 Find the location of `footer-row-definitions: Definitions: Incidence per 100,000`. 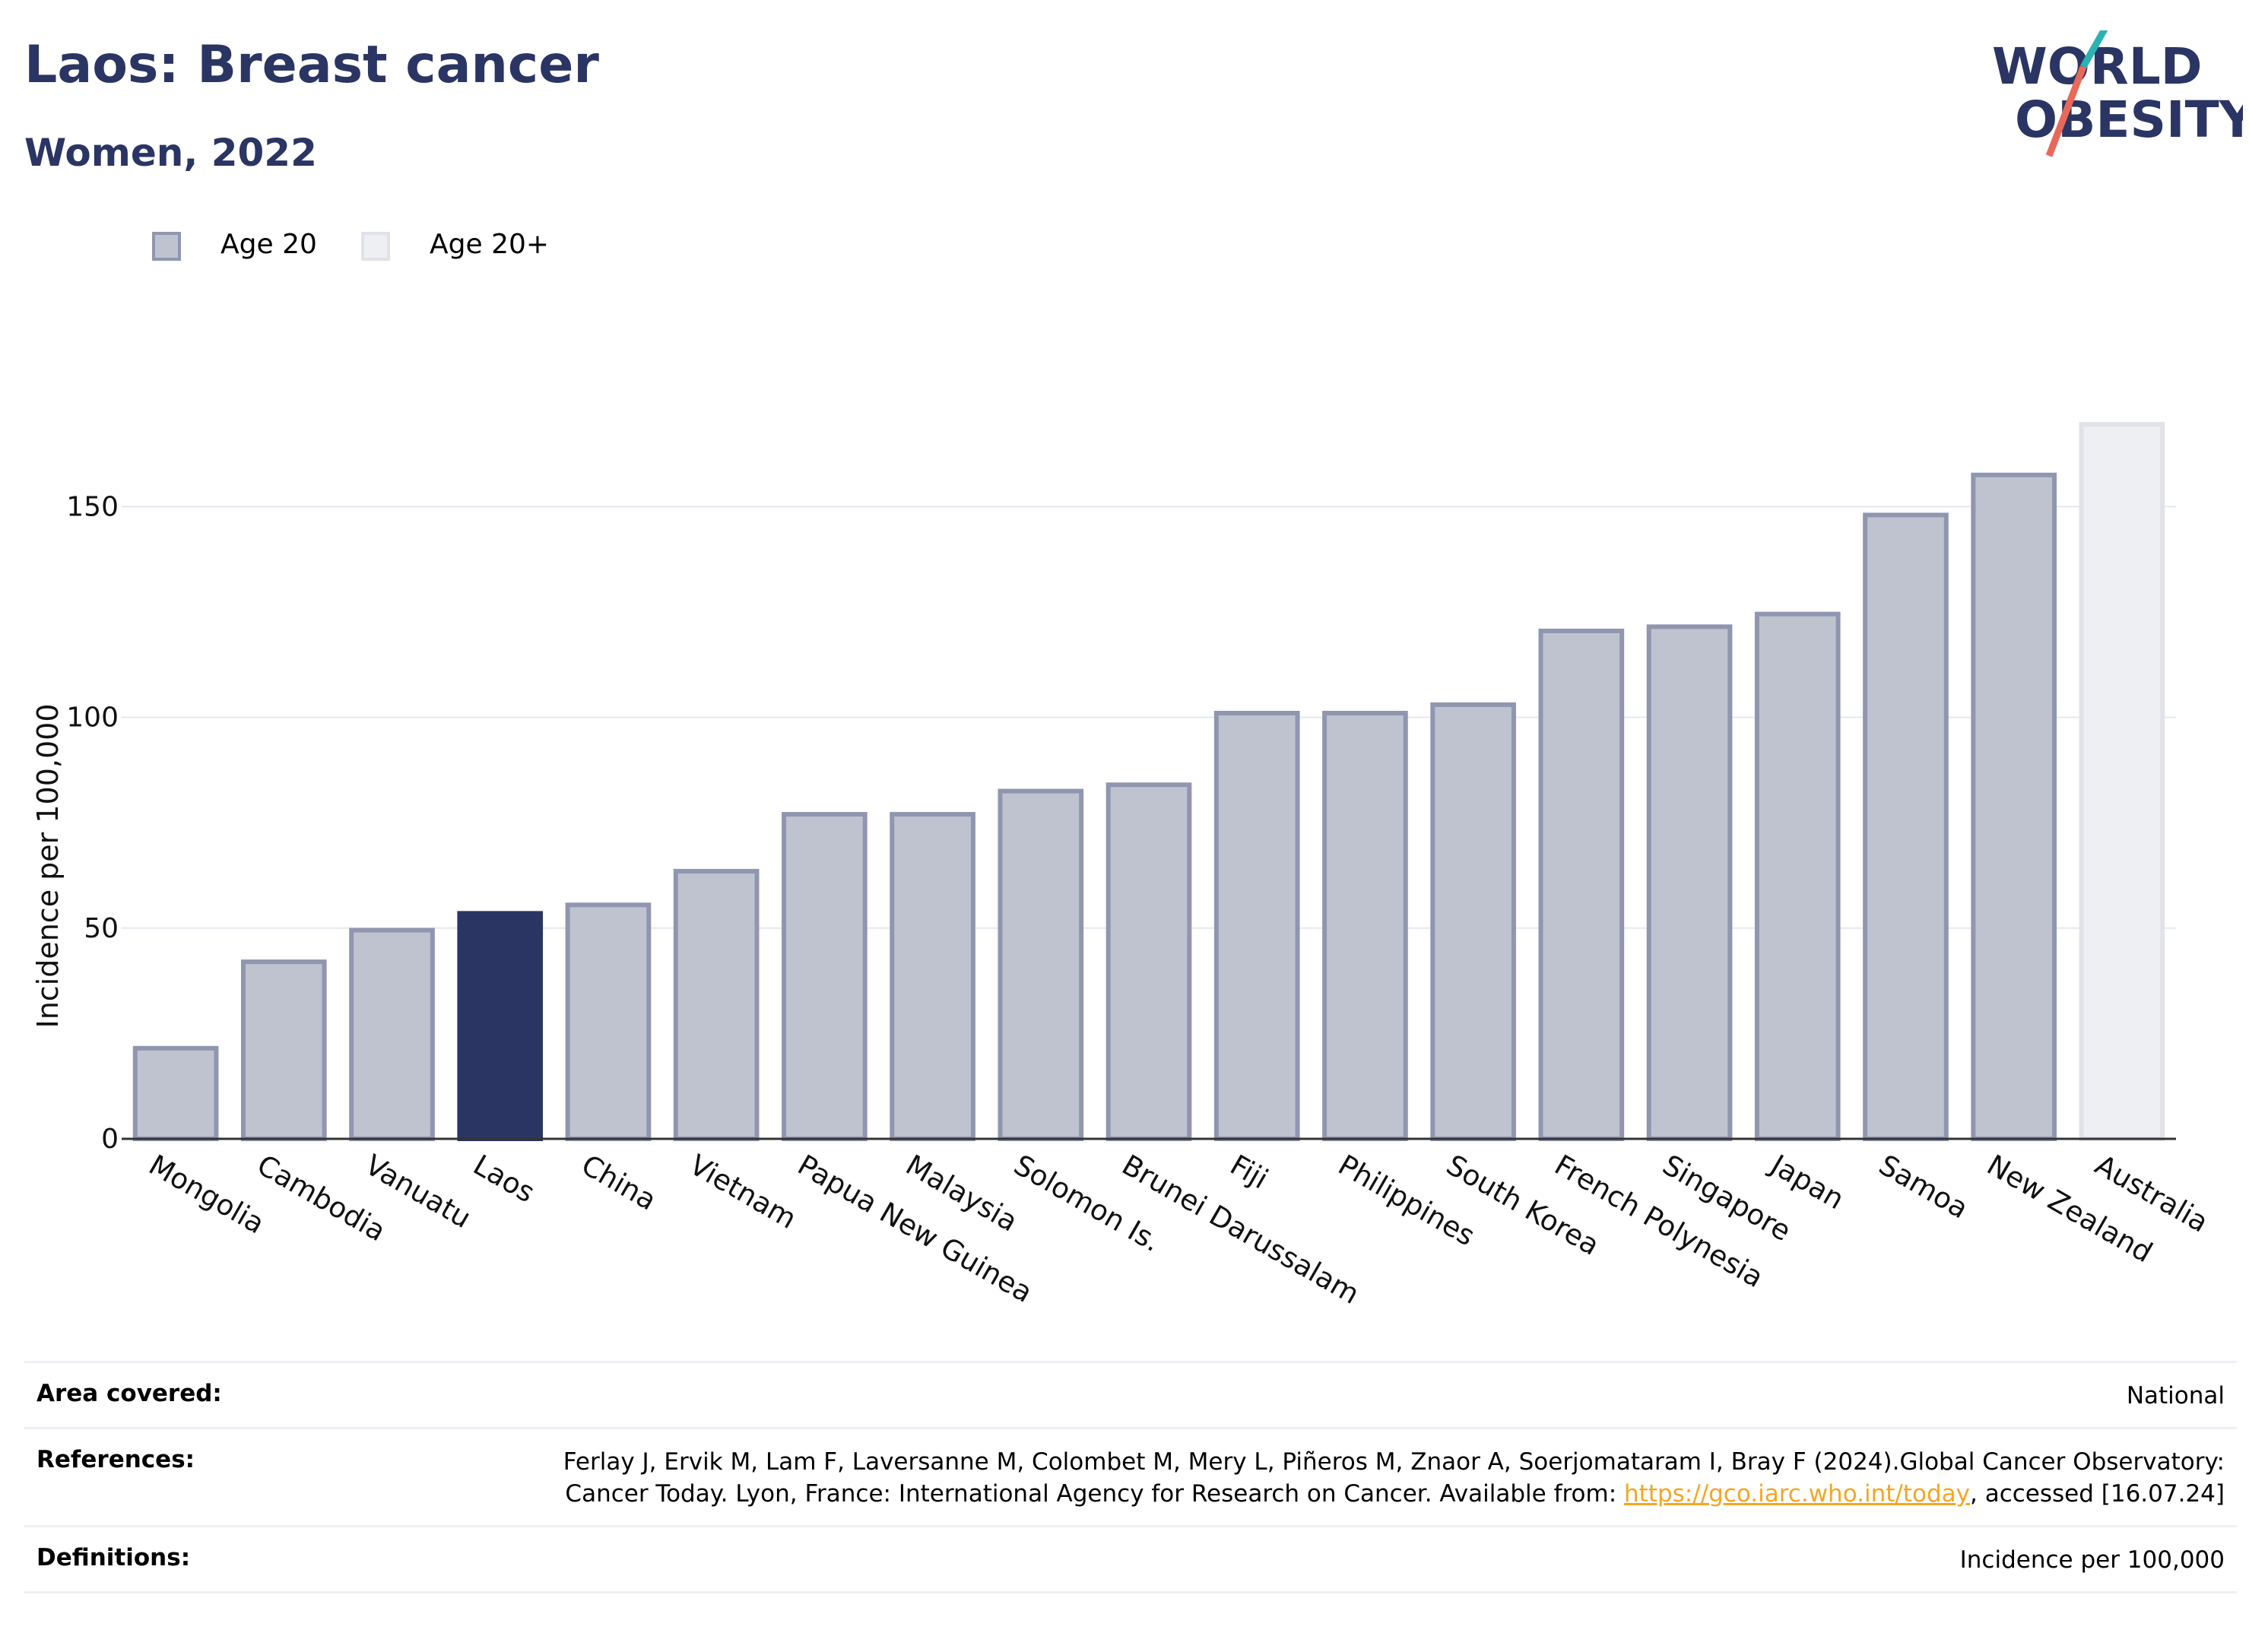

footer-row-definitions: Definitions: Incidence per 100,000 is located at coordinates (1130, 1559).